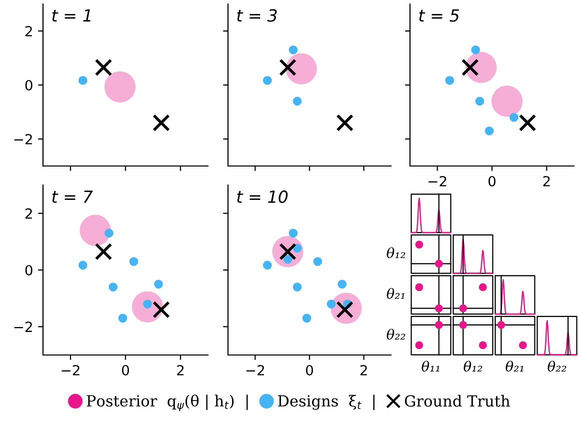 This screenshot has height=425, width=578. What do you see at coordinates (72, 196) in the screenshot?
I see `chart-title: t = 7` at bounding box center [72, 196].